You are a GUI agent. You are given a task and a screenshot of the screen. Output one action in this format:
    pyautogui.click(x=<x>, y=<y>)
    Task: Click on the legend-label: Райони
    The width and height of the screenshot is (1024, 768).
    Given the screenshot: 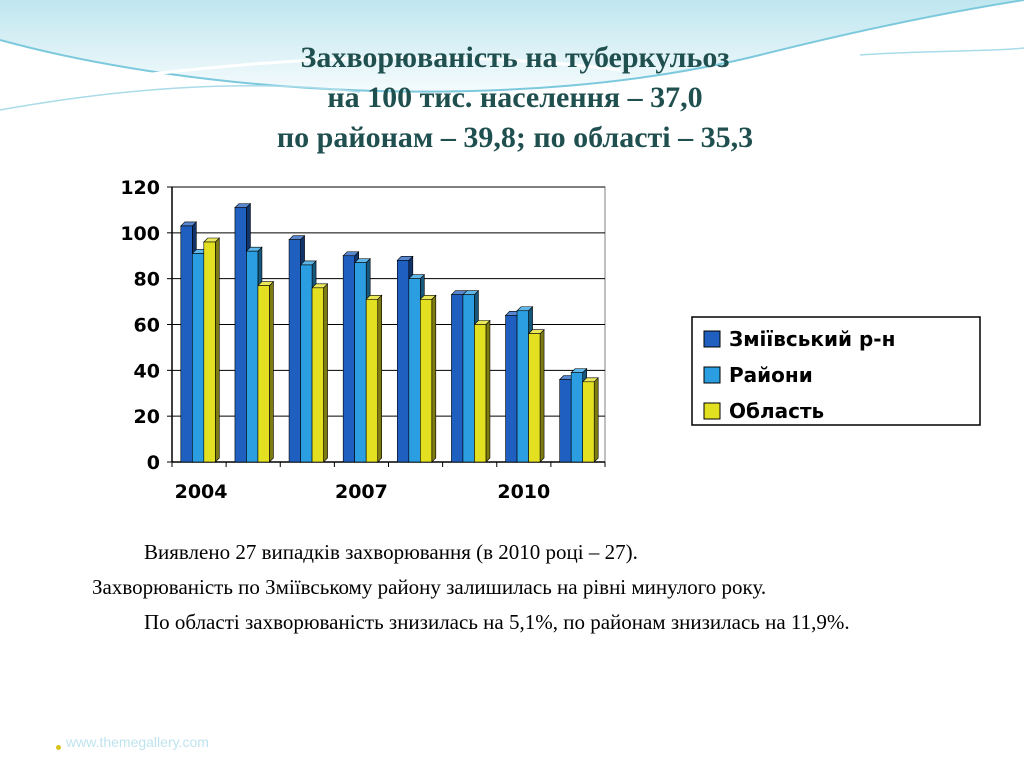 What is the action you would take?
    pyautogui.click(x=771, y=375)
    